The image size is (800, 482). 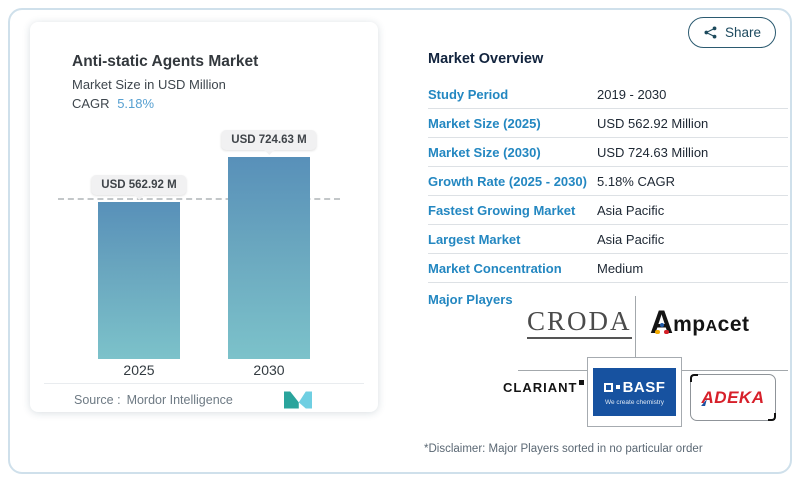 I want to click on basf-logo-box: BASF We create chemistry, so click(x=634, y=392).